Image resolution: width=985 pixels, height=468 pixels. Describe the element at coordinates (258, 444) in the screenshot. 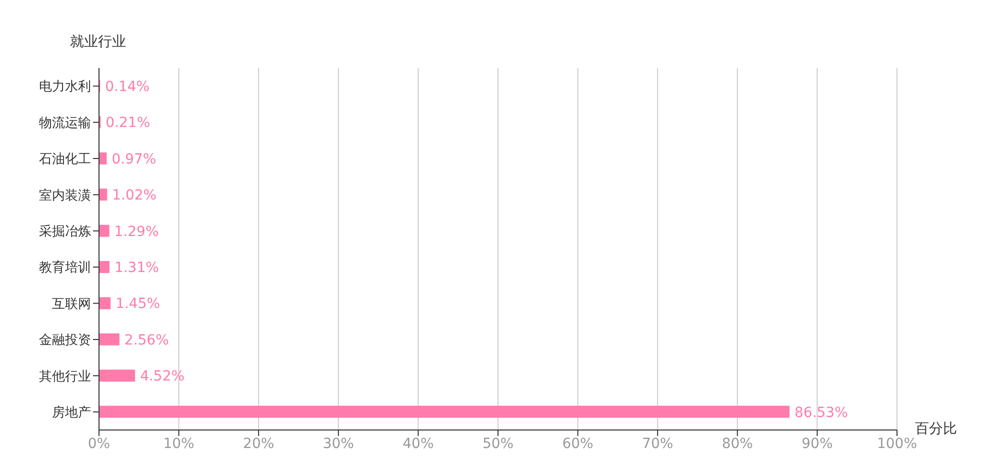

I see `x-tick-label: 20%` at that location.